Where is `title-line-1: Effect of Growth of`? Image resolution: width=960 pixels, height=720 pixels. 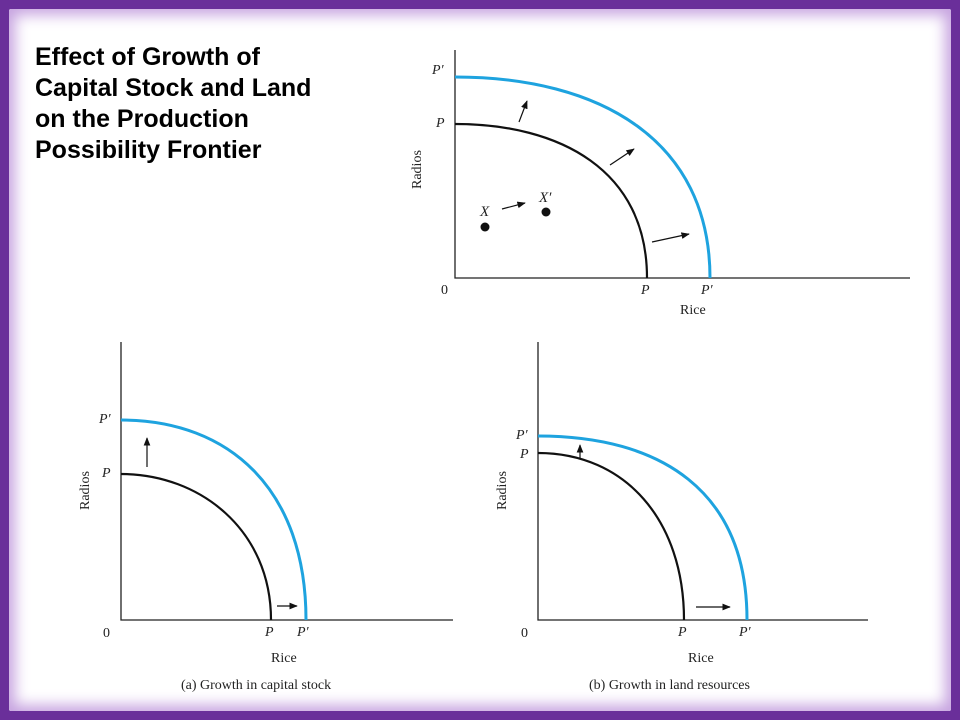
title-line-1: Effect of Growth of is located at coordinates (147, 57).